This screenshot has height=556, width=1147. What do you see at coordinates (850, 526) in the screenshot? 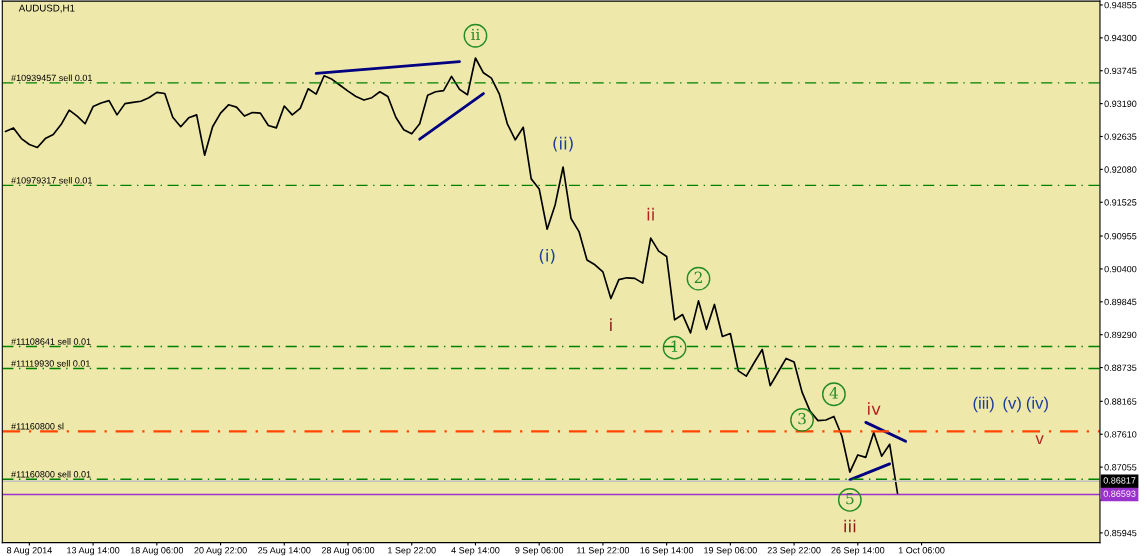
I see `annotation: iii` at bounding box center [850, 526].